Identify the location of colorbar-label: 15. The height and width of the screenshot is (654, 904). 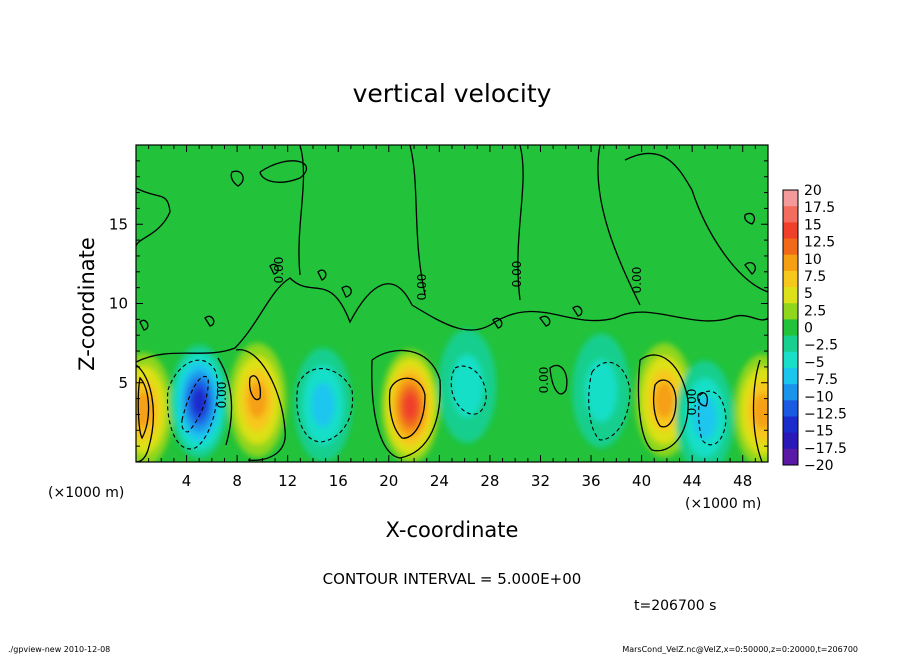
(813, 225).